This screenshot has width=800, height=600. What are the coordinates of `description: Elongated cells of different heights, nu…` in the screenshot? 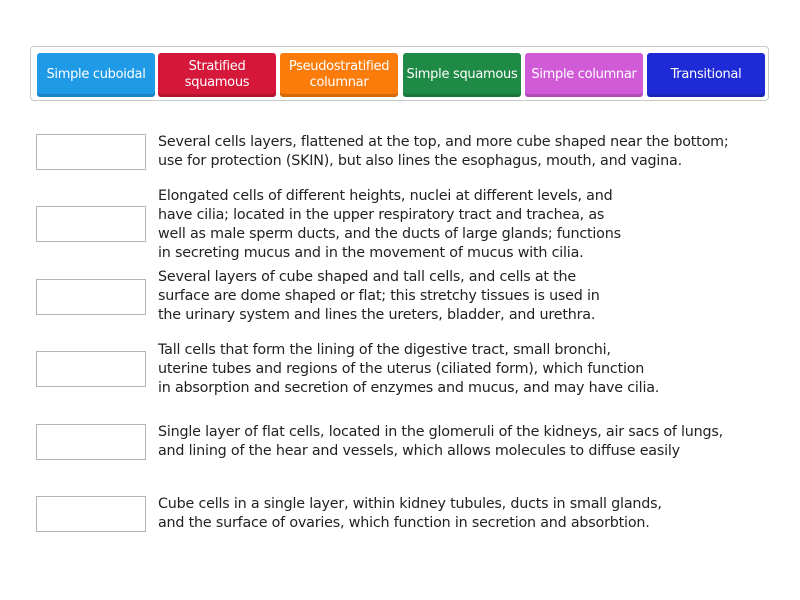 It's located at (389, 224).